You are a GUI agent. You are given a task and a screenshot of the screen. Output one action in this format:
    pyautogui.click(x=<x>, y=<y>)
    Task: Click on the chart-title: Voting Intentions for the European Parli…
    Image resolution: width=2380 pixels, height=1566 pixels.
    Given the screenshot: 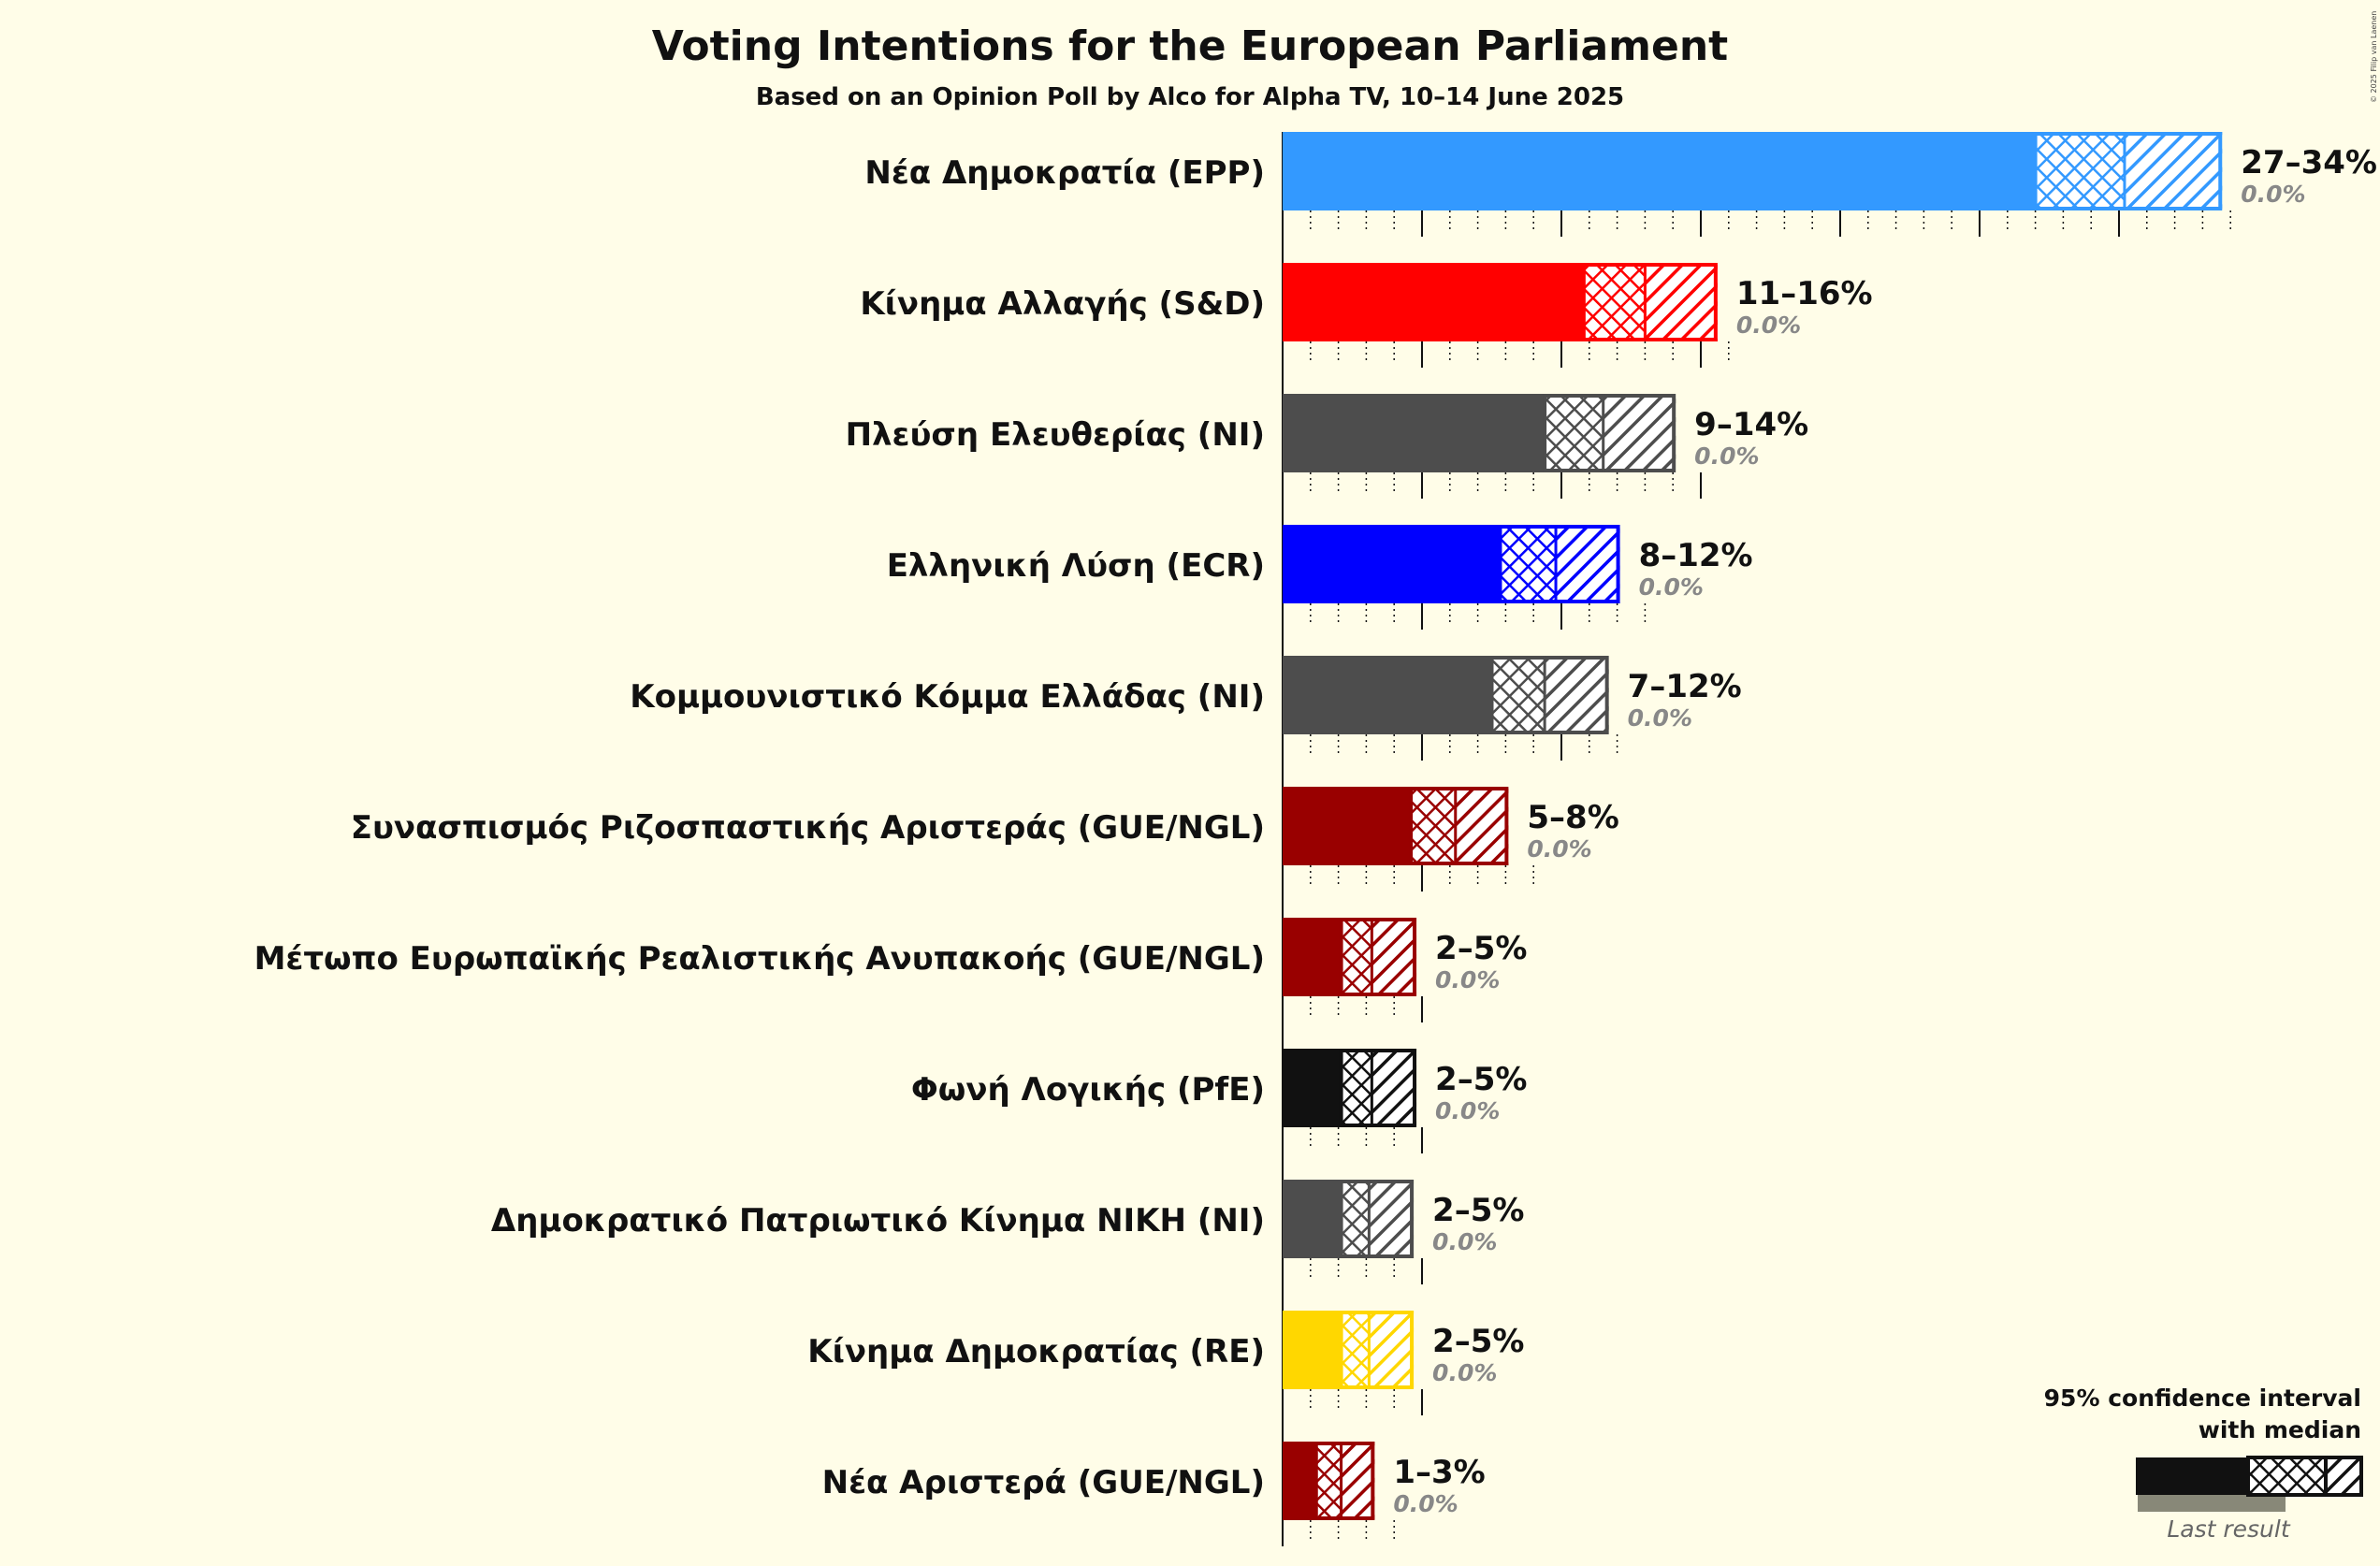 What is the action you would take?
    pyautogui.click(x=1190, y=46)
    